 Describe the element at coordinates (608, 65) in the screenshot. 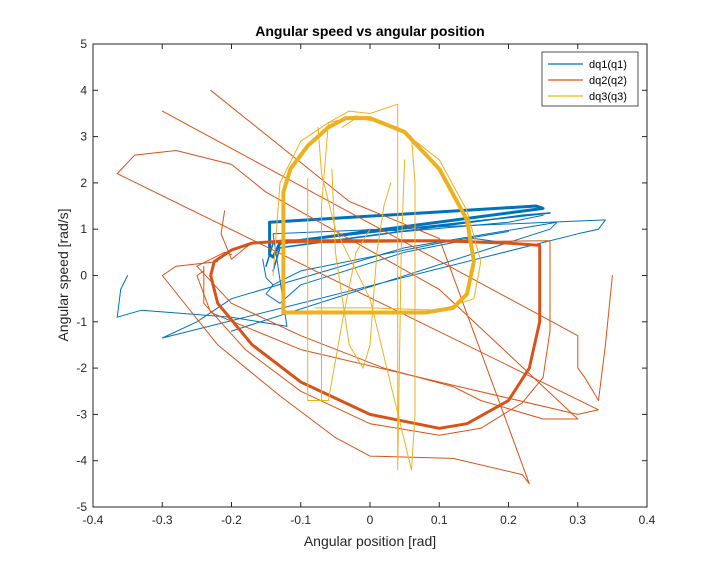

I see `legend-label-dq1: dq1(q1)` at that location.